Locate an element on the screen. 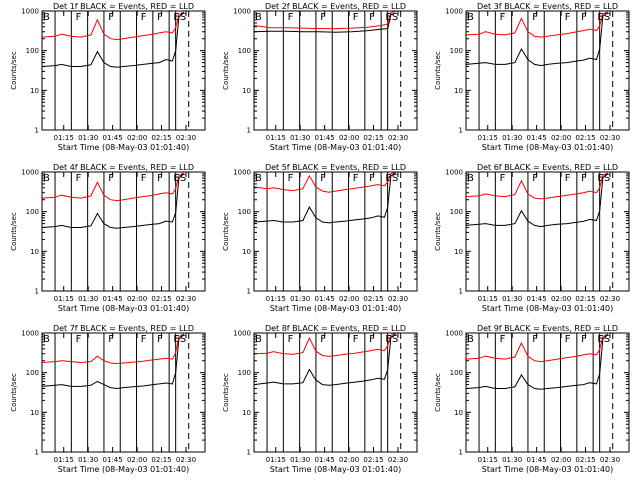  panel-title: Det 8f BLACK = Events, RED = LLD is located at coordinates (335, 328).